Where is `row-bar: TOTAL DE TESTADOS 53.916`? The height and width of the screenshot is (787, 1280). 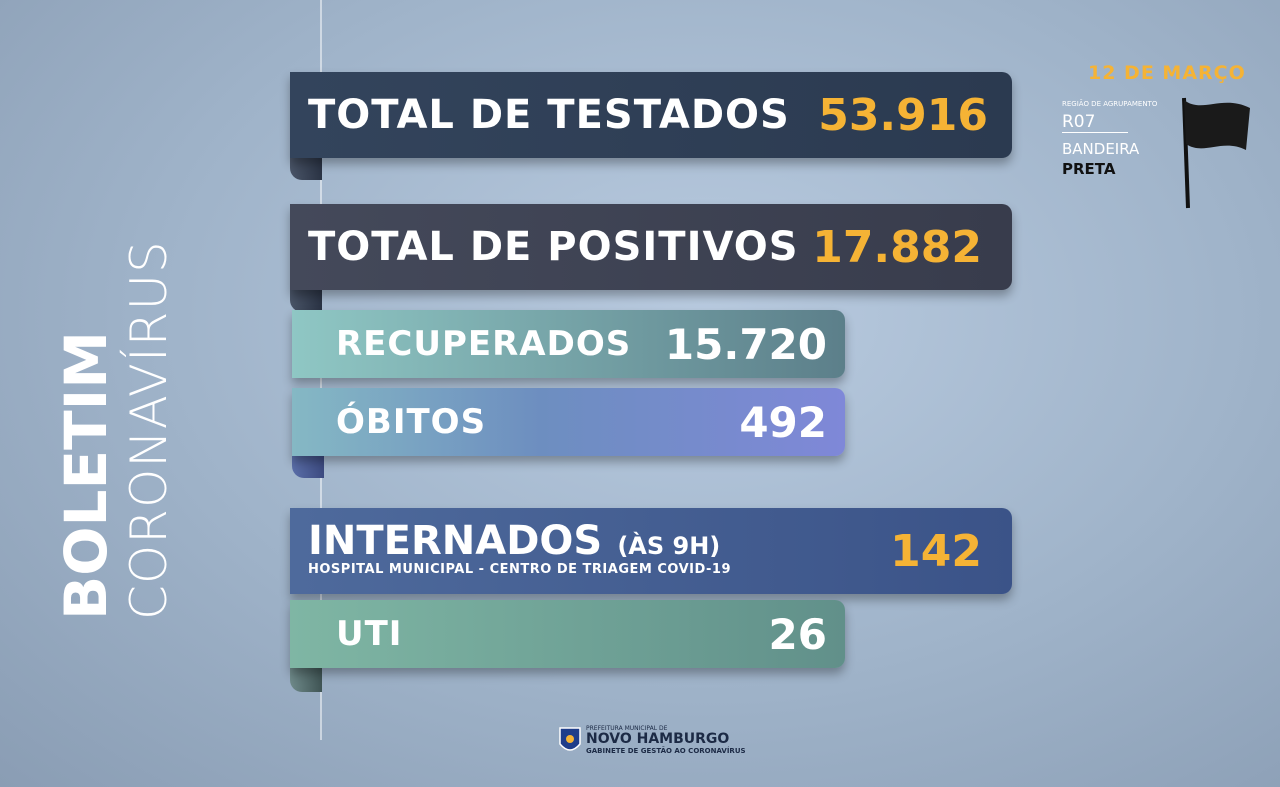 row-bar: TOTAL DE TESTADOS 53.916 is located at coordinates (651, 115).